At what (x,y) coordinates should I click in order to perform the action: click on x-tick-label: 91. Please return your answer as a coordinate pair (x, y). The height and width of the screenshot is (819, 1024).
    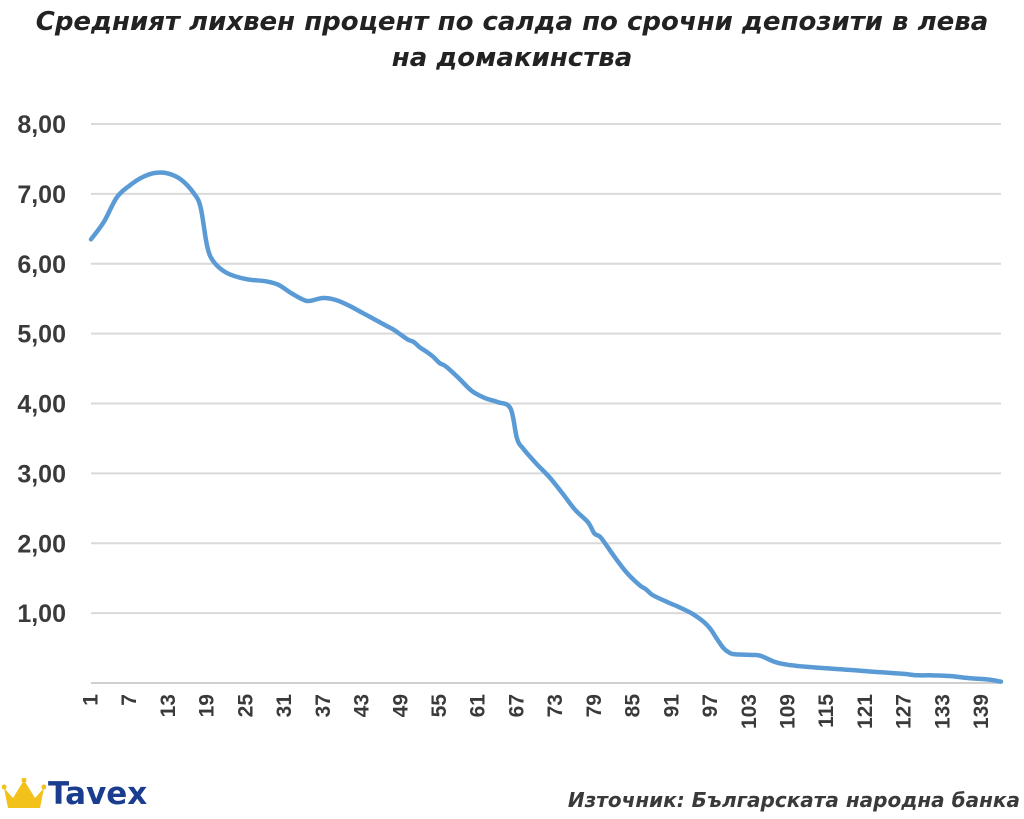
    Looking at the image, I should click on (671, 706).